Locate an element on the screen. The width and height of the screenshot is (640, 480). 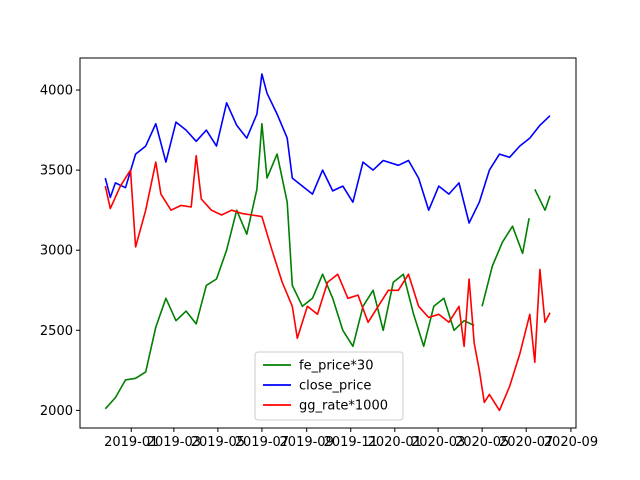
legend-box is located at coordinates (329, 386).